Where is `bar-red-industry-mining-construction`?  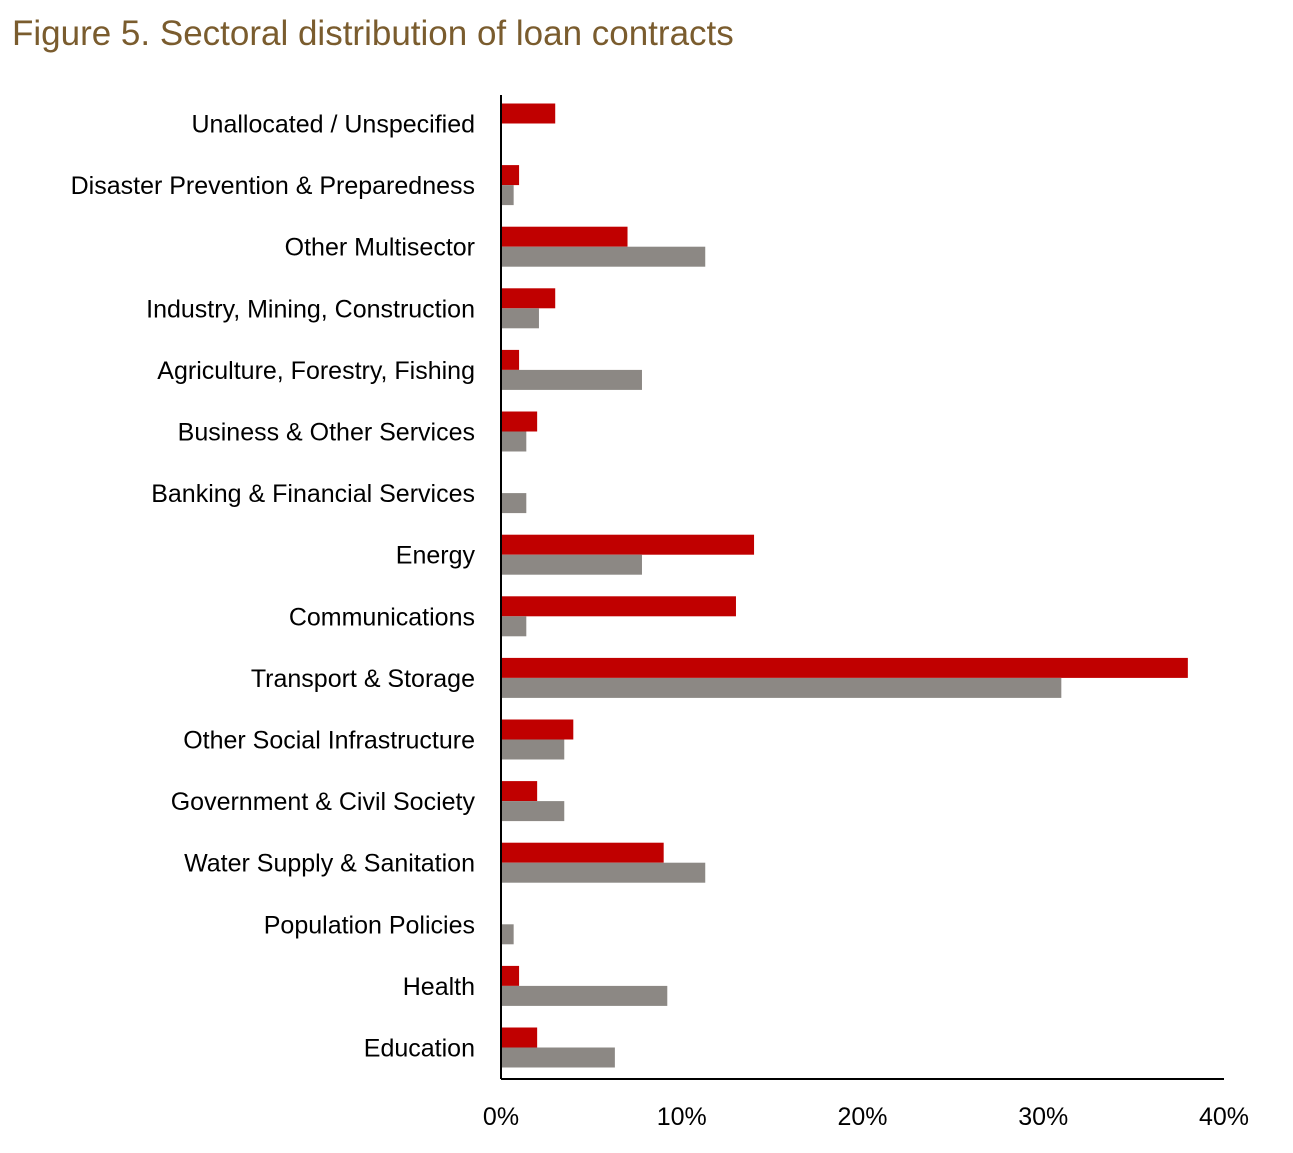 bar-red-industry-mining-construction is located at coordinates (528, 298).